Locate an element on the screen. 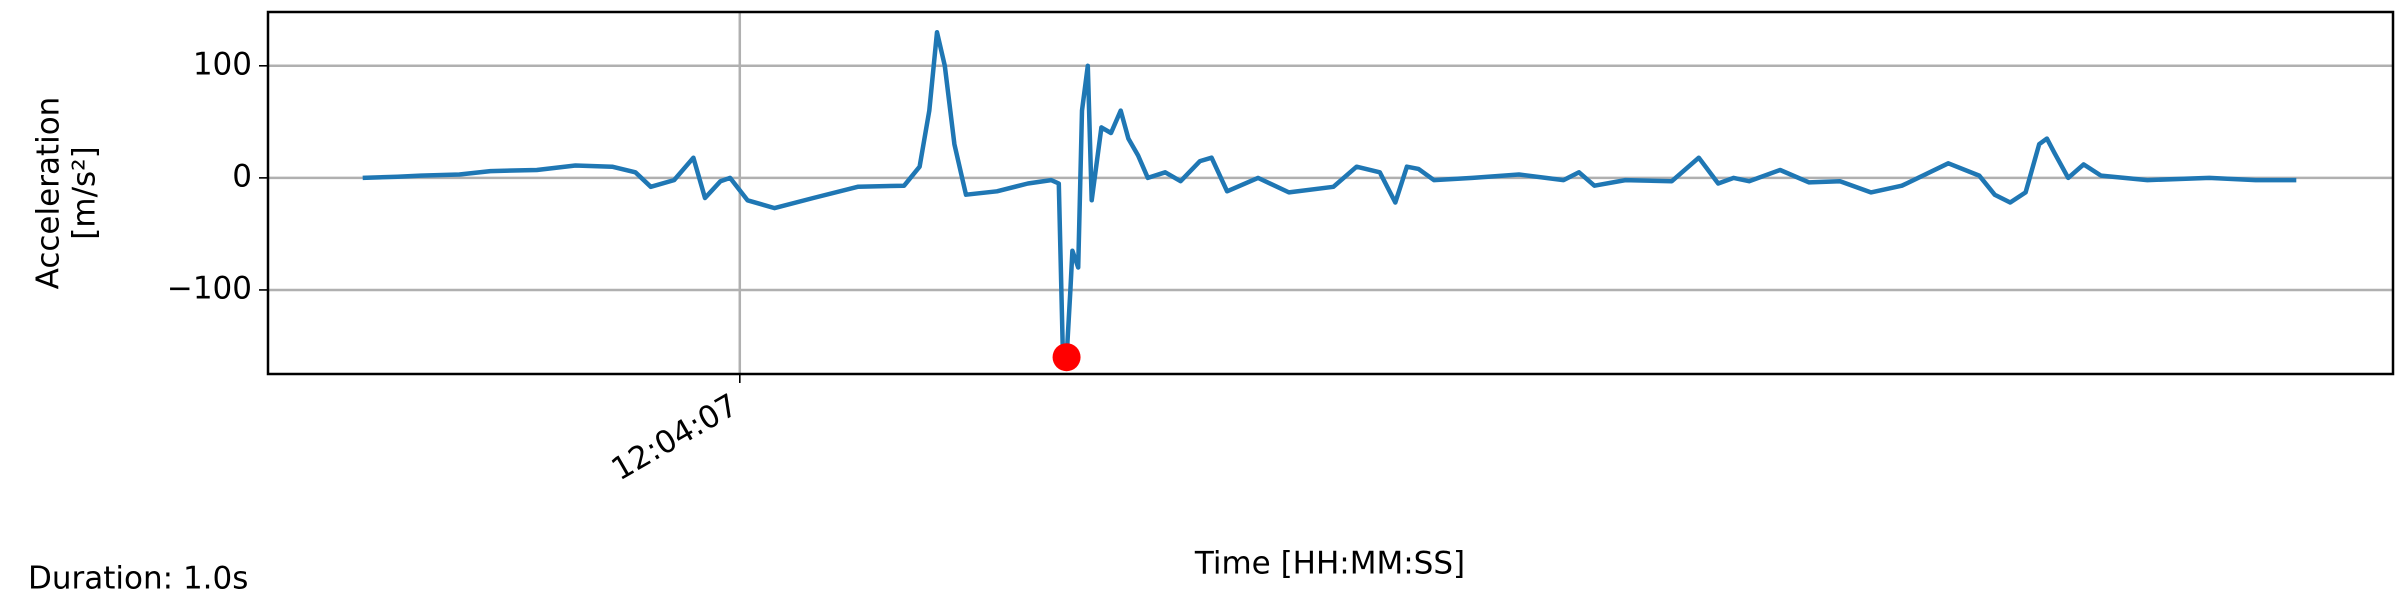 The width and height of the screenshot is (2400, 600). y-tick-label: −100 is located at coordinates (209, 288).